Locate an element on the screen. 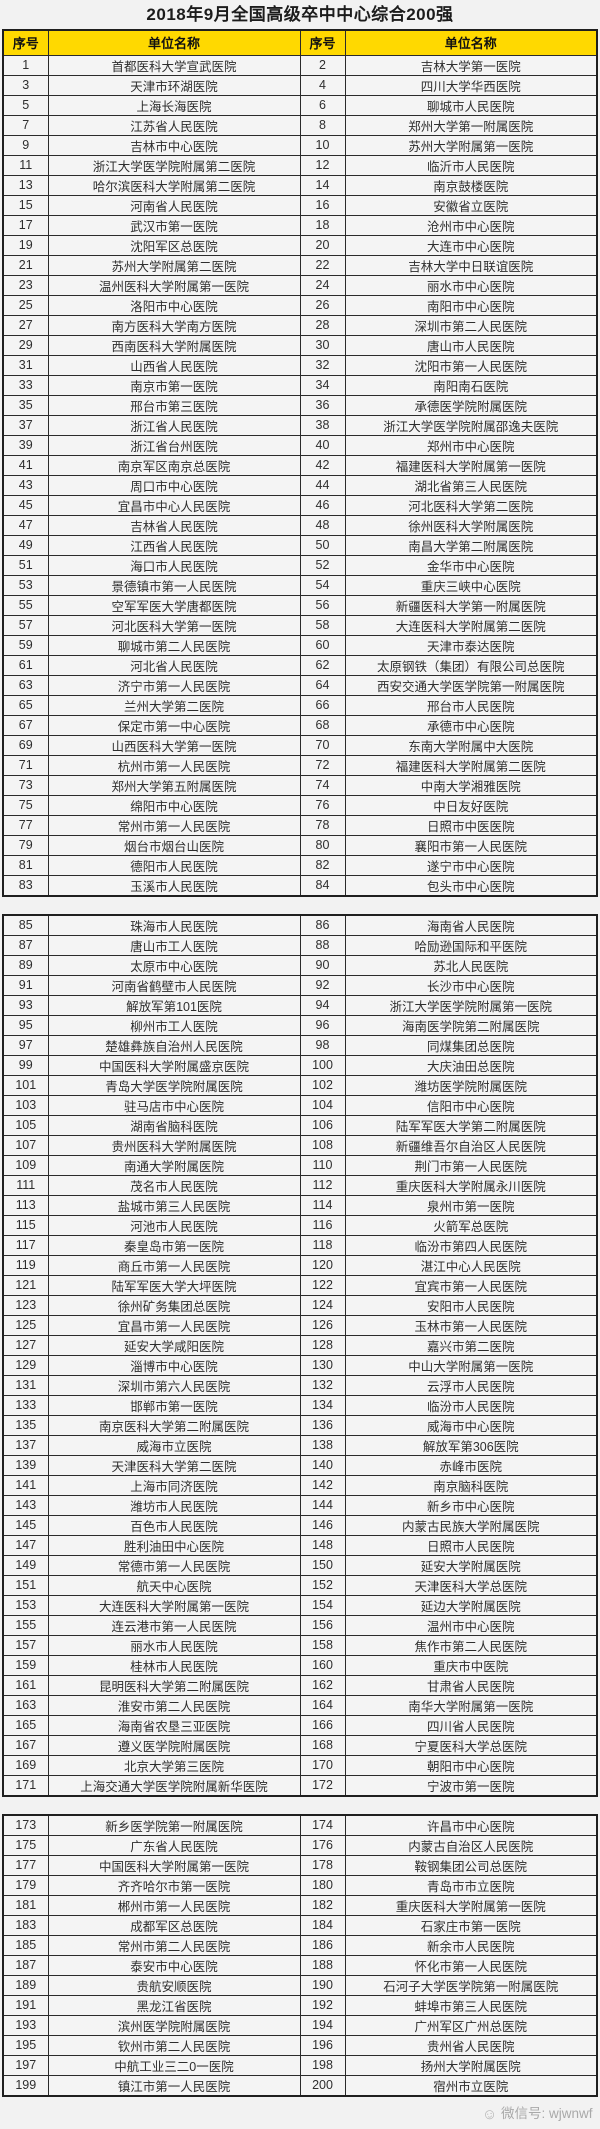 Image resolution: width=600 pixels, height=2129 pixels. rank-cell: 32 is located at coordinates (322, 365).